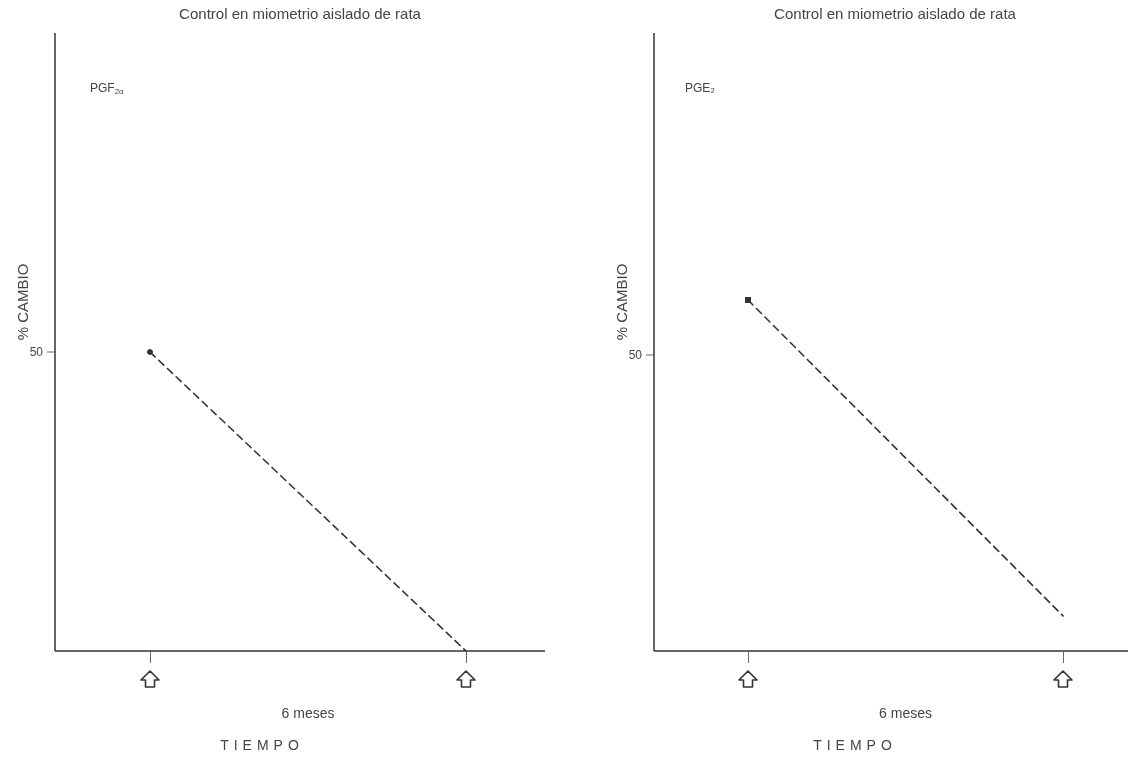  What do you see at coordinates (700, 88) in the screenshot?
I see `text: PGE₂` at bounding box center [700, 88].